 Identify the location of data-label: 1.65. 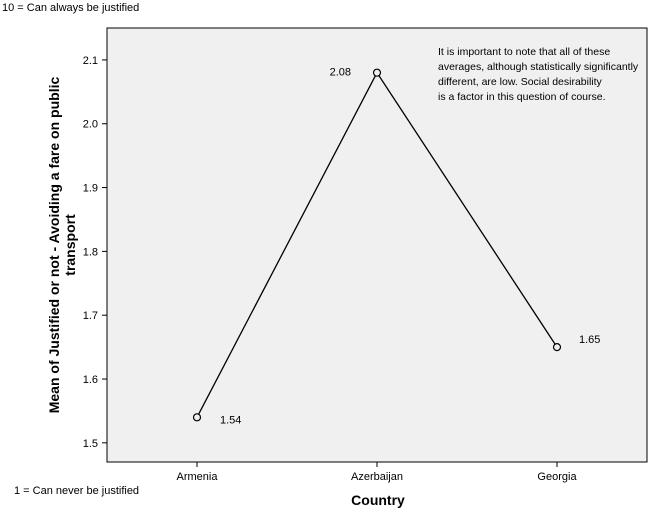
(589, 340).